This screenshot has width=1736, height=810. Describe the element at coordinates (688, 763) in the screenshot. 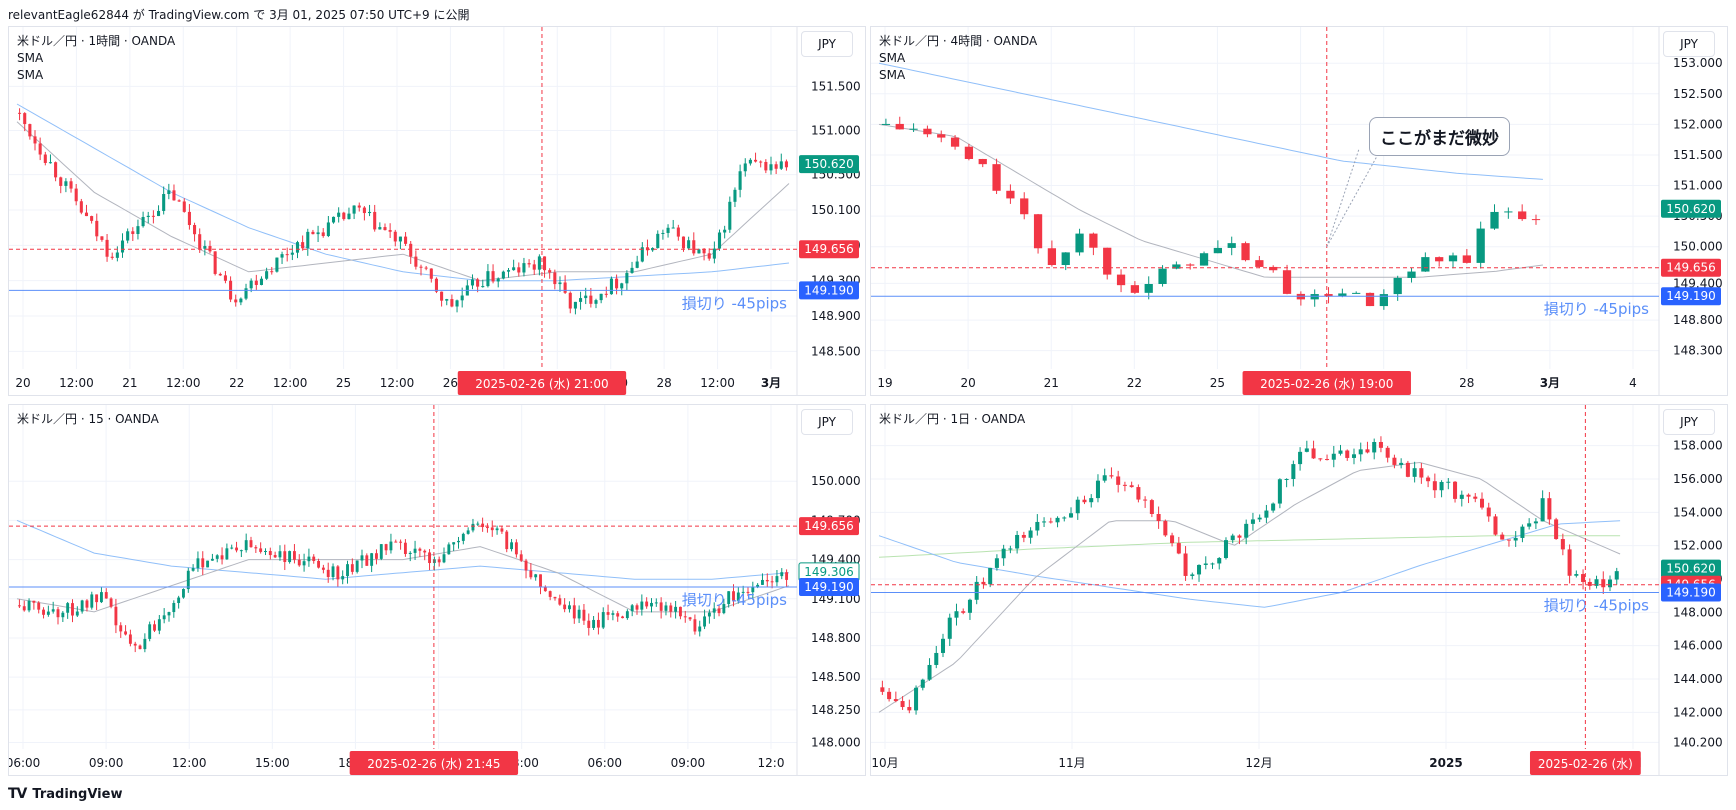

I see `x-tick-label: 09:00` at that location.